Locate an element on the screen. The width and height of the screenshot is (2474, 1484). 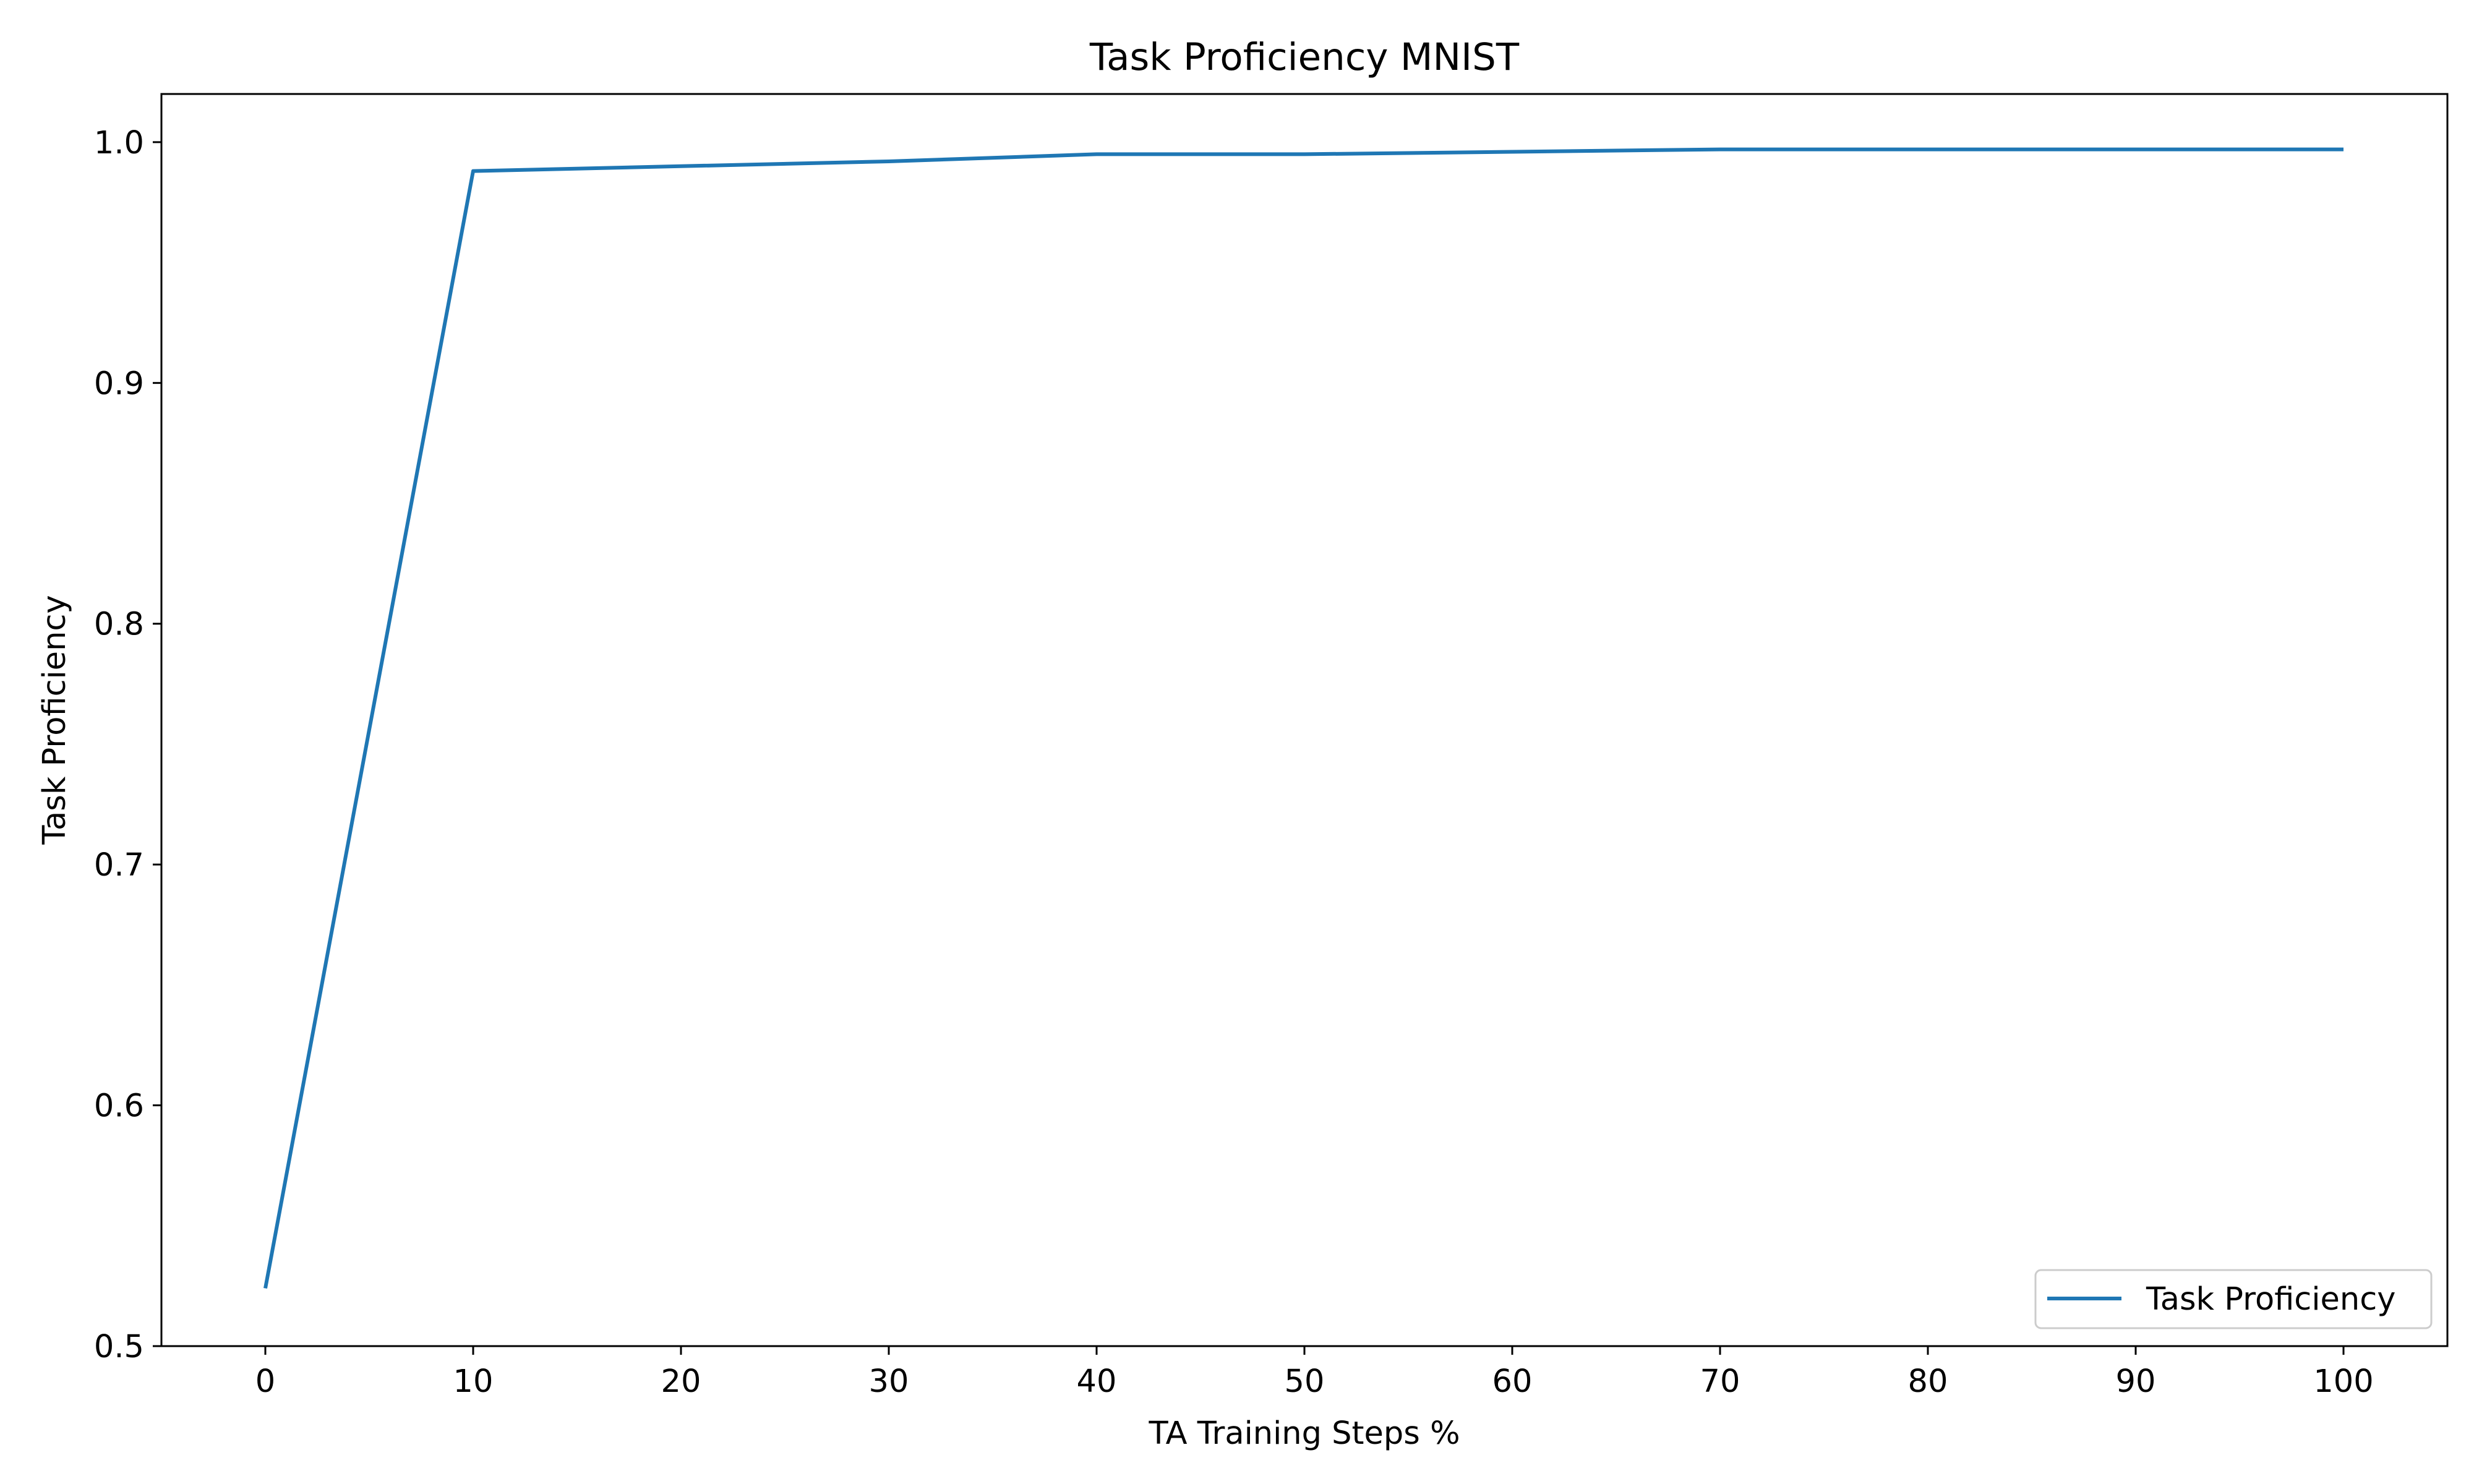
legend: Task Proficiency is located at coordinates (2233, 1299).